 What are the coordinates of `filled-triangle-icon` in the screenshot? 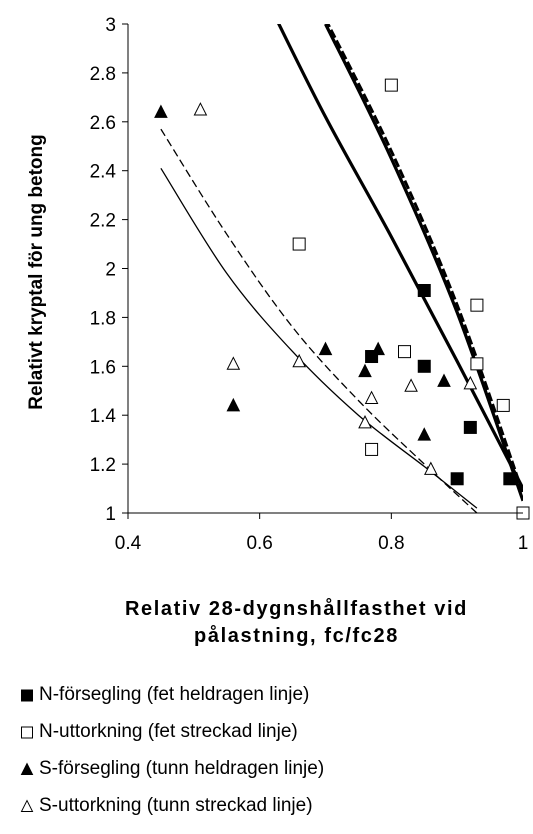 It's located at (27, 768).